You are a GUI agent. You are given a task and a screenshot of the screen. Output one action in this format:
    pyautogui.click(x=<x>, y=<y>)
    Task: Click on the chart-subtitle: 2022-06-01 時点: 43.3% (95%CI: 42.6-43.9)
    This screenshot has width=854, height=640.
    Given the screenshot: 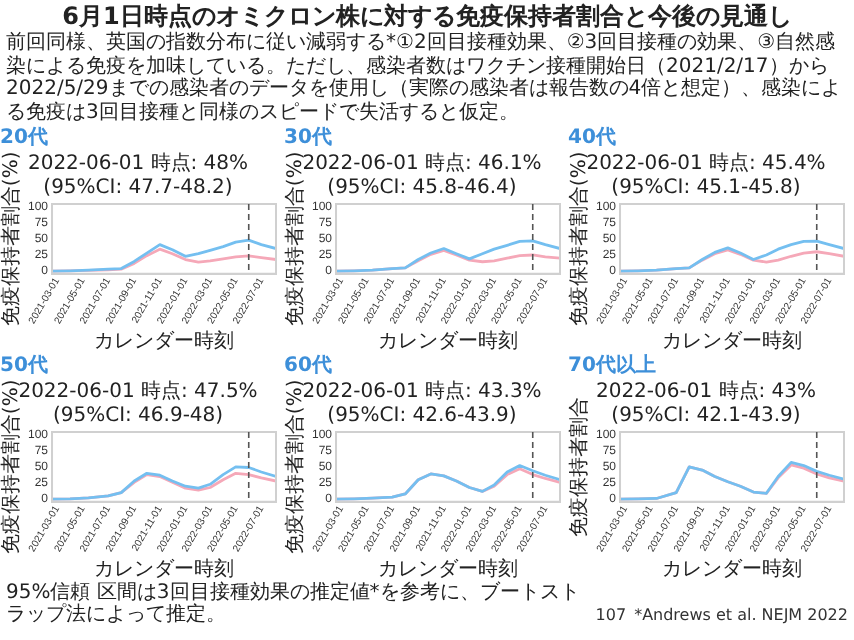 What is the action you would take?
    pyautogui.click(x=422, y=403)
    